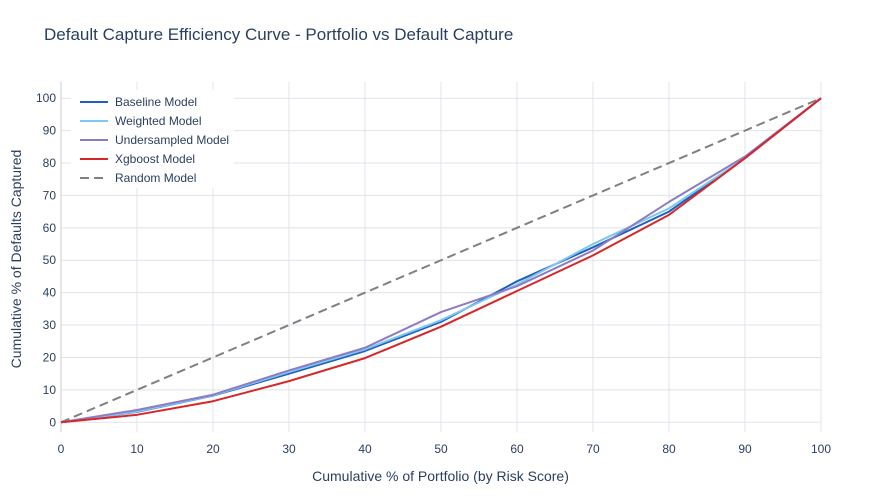  I want to click on legend-entry: Baseline Model, so click(156, 102).